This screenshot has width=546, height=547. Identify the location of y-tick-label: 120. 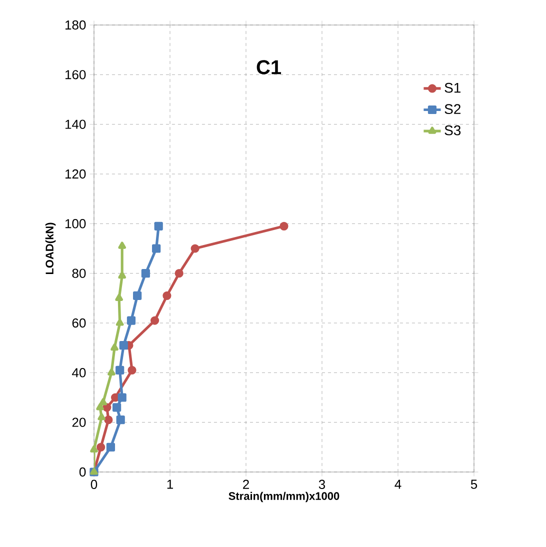
(75, 174).